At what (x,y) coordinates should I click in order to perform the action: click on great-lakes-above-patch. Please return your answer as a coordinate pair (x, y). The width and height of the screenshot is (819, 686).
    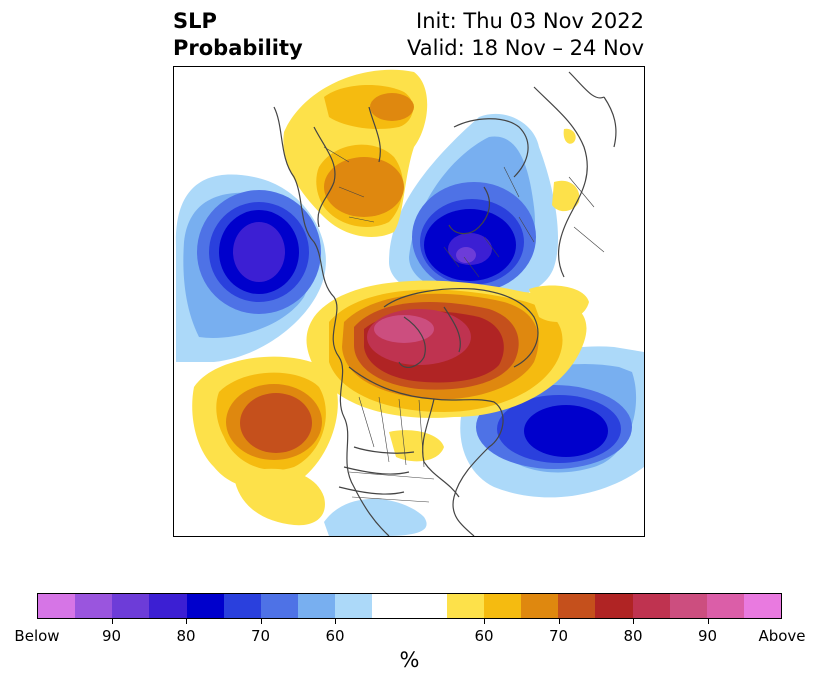
    Looking at the image, I should click on (416, 446).